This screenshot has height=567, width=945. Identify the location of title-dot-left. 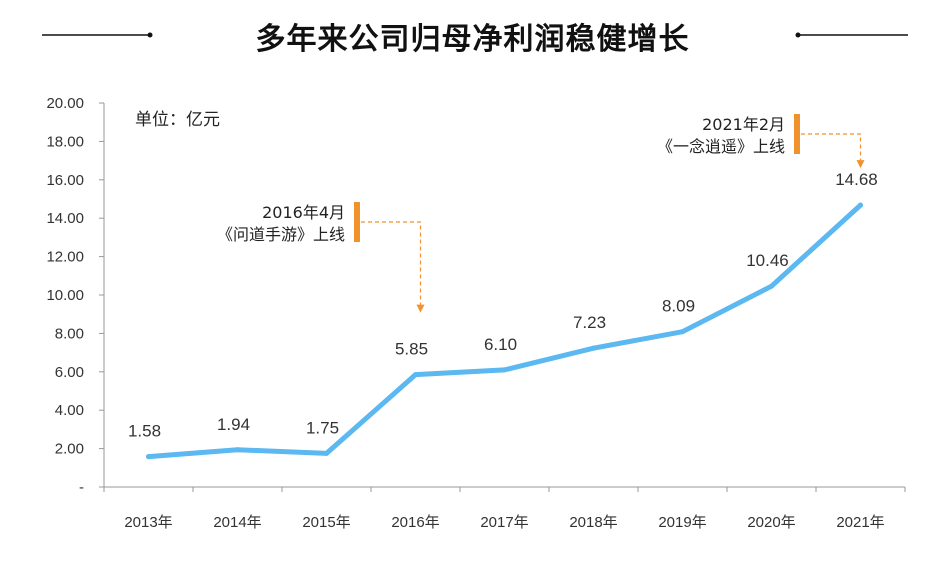
(150, 35).